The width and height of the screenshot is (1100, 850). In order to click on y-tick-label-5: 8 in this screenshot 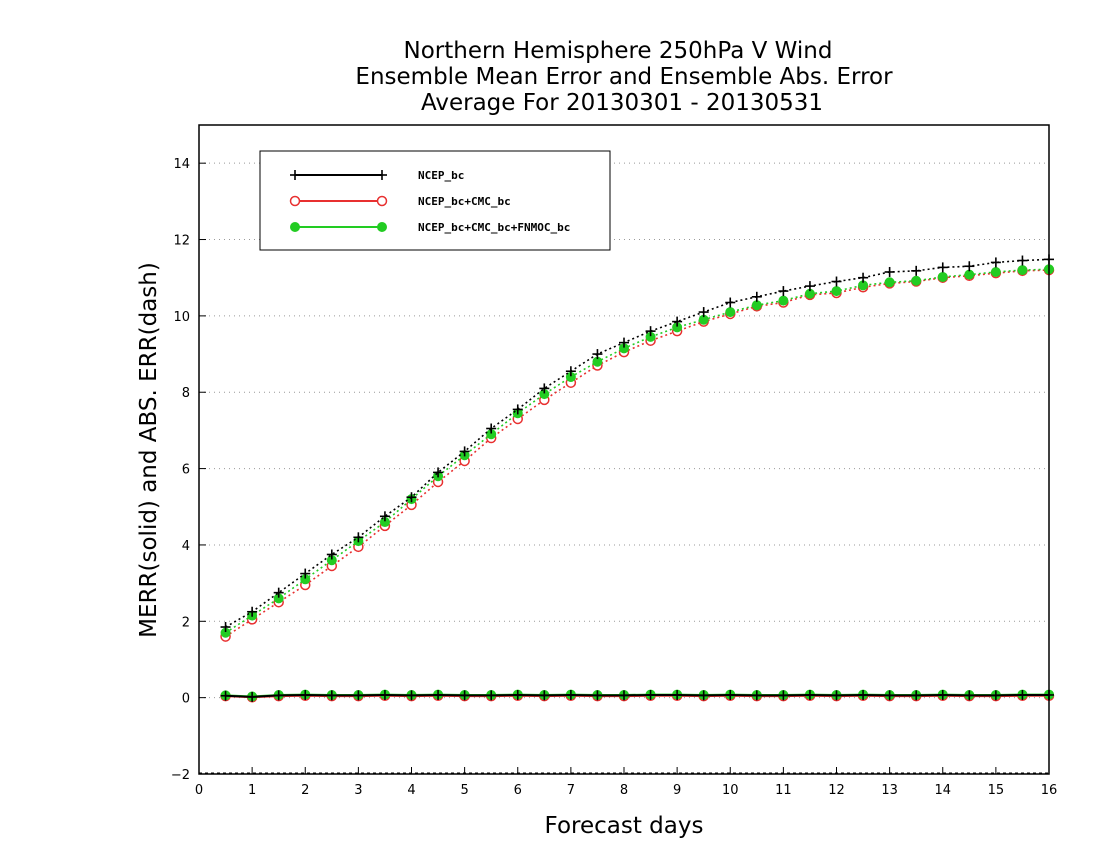, I will do `click(186, 393)`.